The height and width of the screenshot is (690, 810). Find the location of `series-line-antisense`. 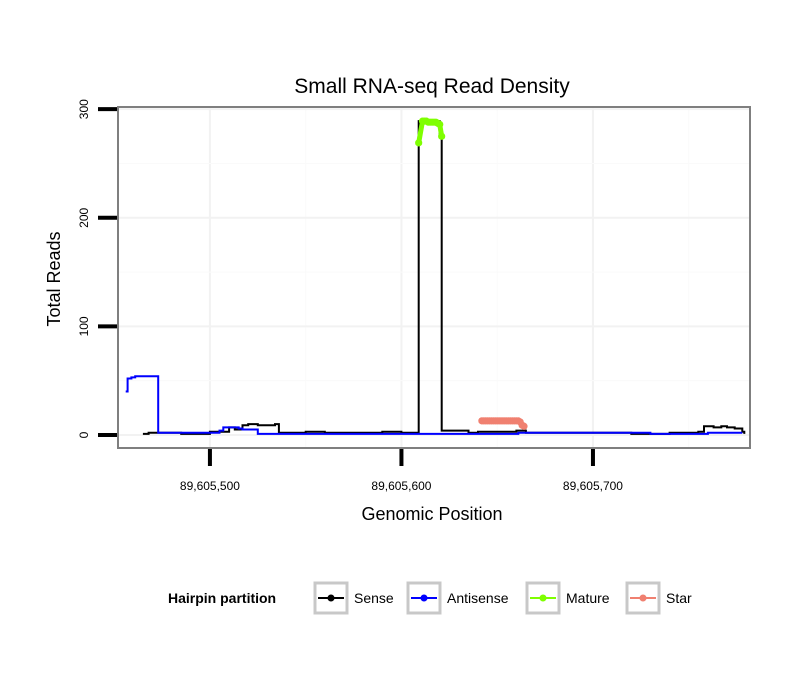

series-line-antisense is located at coordinates (434, 405).